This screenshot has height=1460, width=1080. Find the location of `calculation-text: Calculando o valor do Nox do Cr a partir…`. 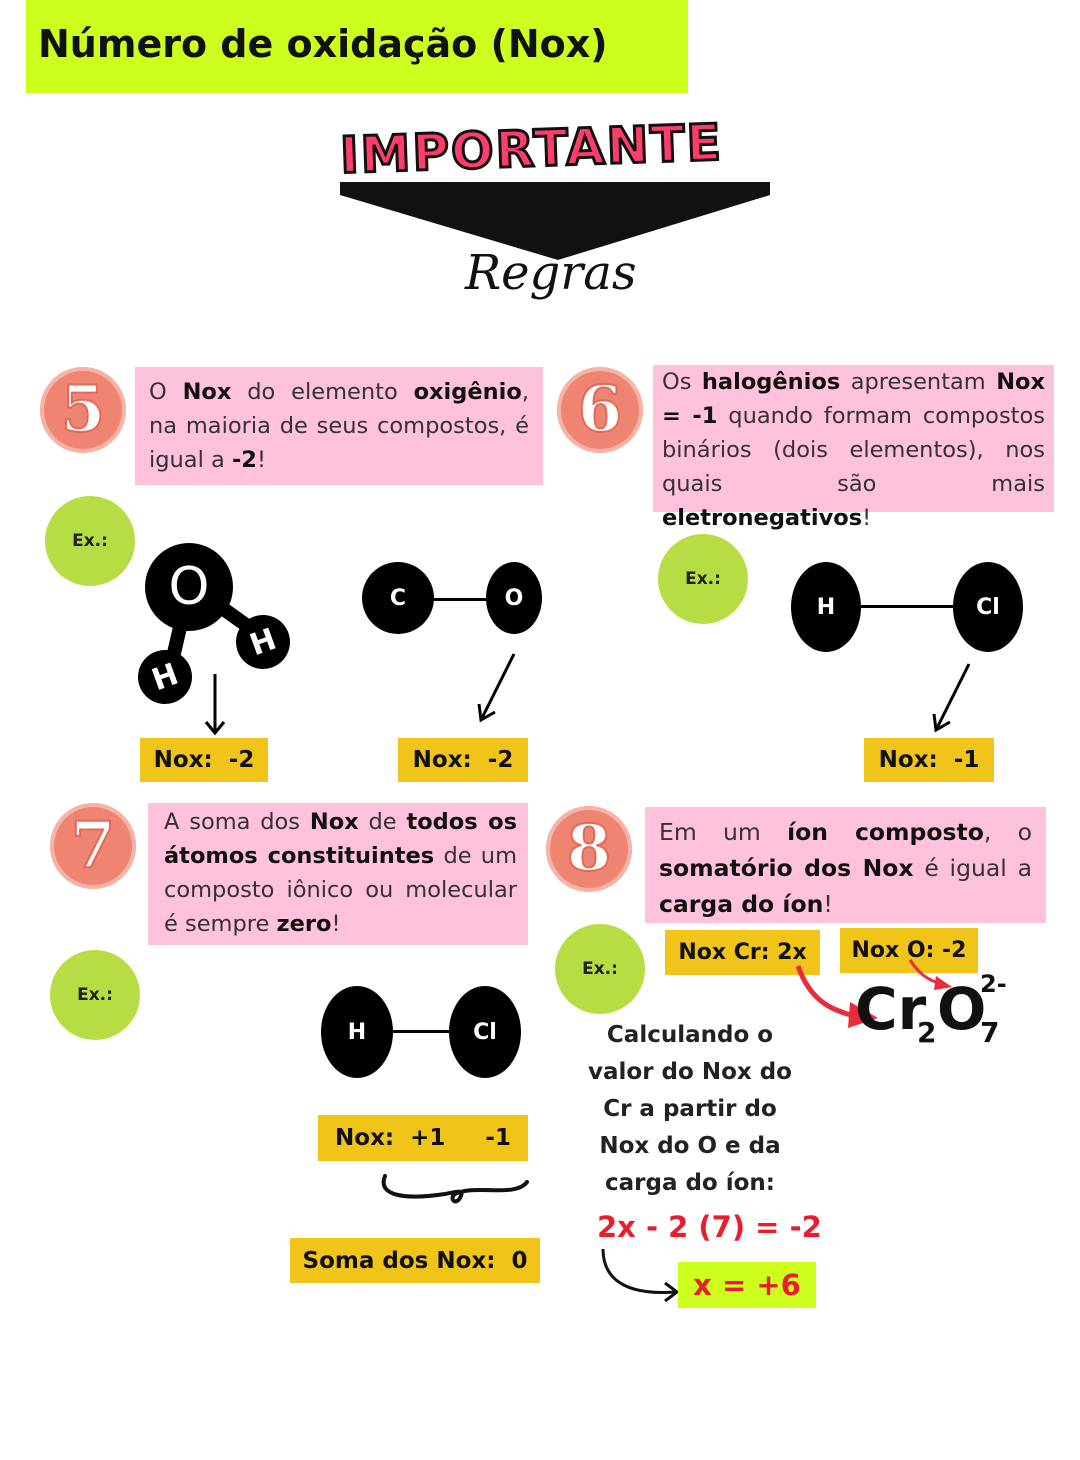

calculation-text: Calculando o valor do Nox do Cr a partir… is located at coordinates (690, 1109).